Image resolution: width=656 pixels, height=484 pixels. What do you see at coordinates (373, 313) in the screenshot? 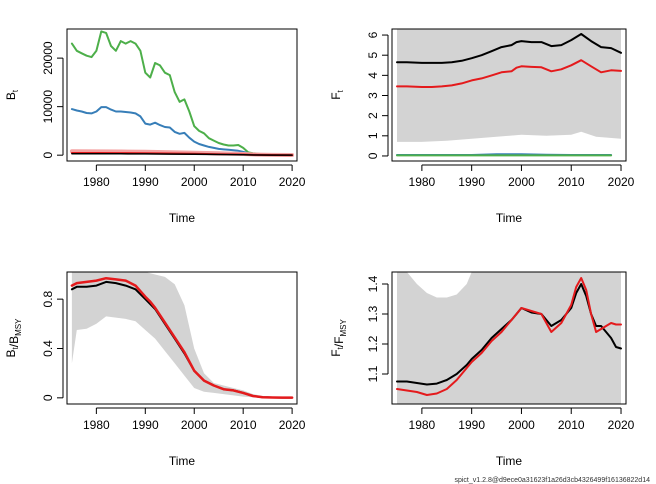
I see `y-tick-label: 1.3` at bounding box center [373, 313].